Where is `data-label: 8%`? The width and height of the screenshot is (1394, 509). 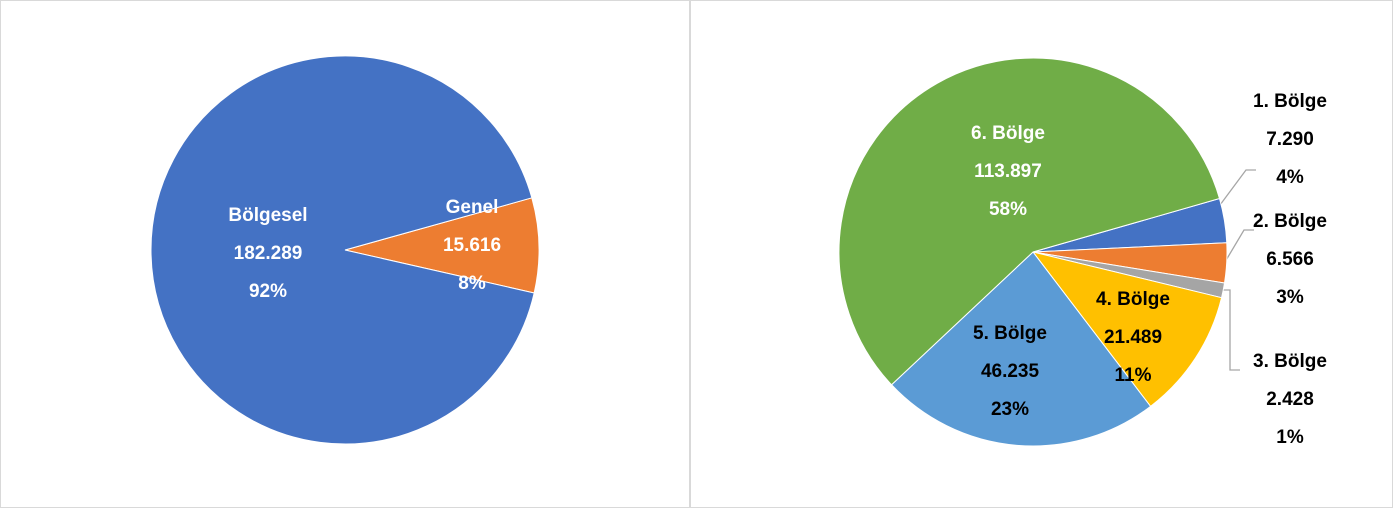 data-label: 8% is located at coordinates (472, 283).